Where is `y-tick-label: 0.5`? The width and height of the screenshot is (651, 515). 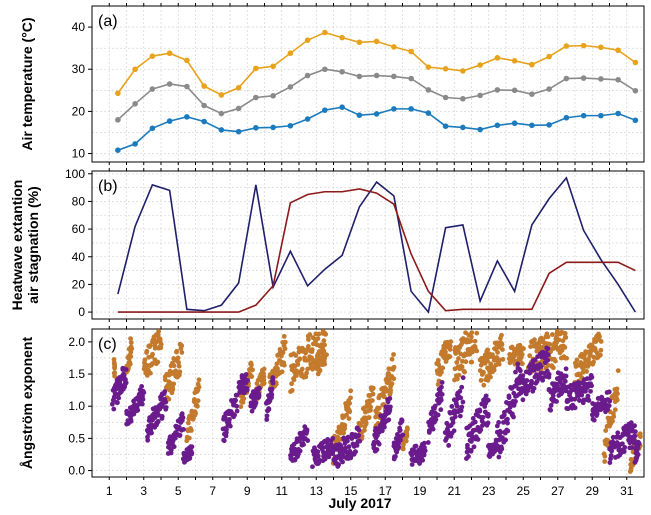
y-tick-label: 0.5 is located at coordinates (76, 438).